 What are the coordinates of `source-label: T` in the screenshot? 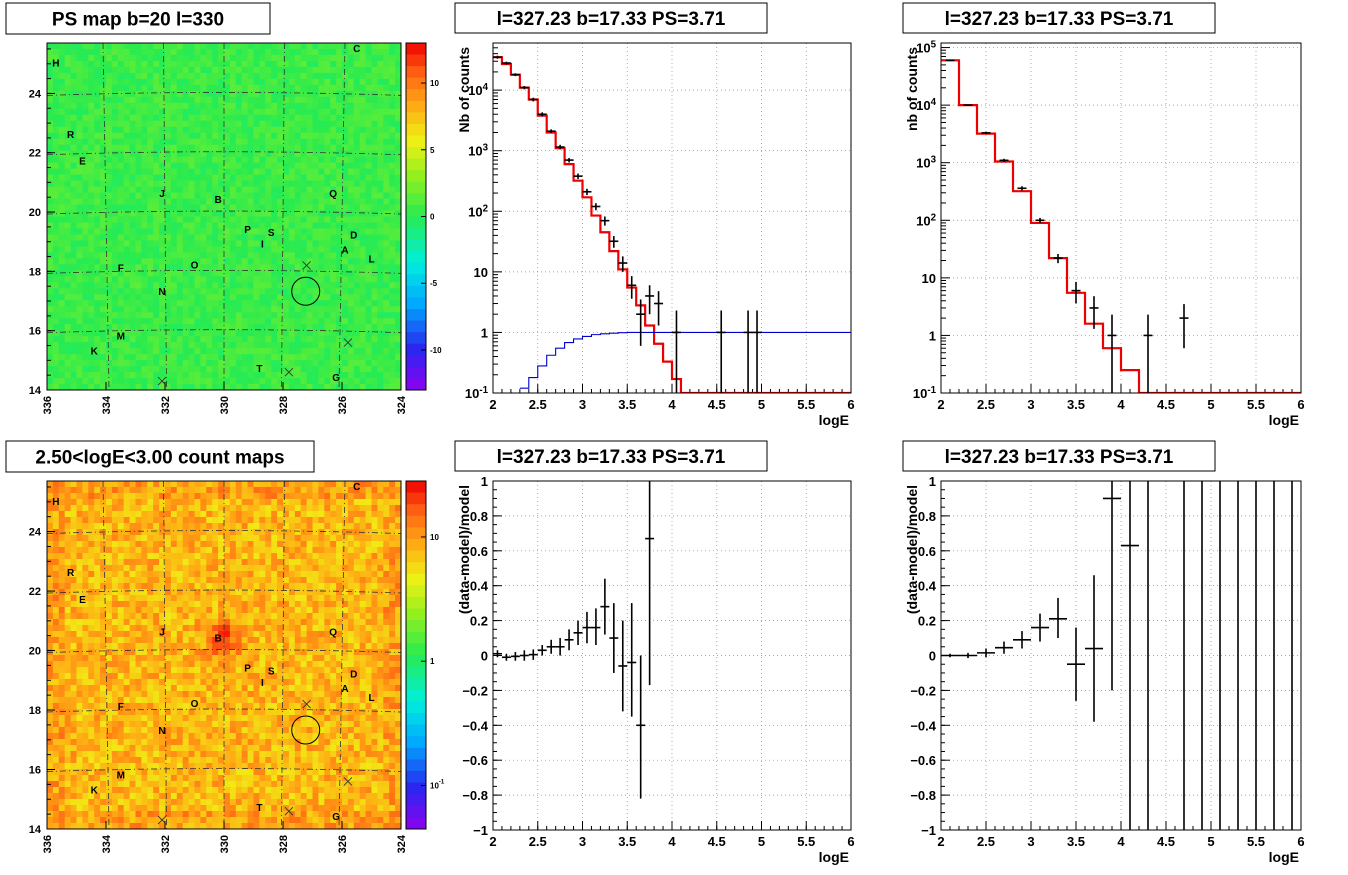 It's located at (259, 369).